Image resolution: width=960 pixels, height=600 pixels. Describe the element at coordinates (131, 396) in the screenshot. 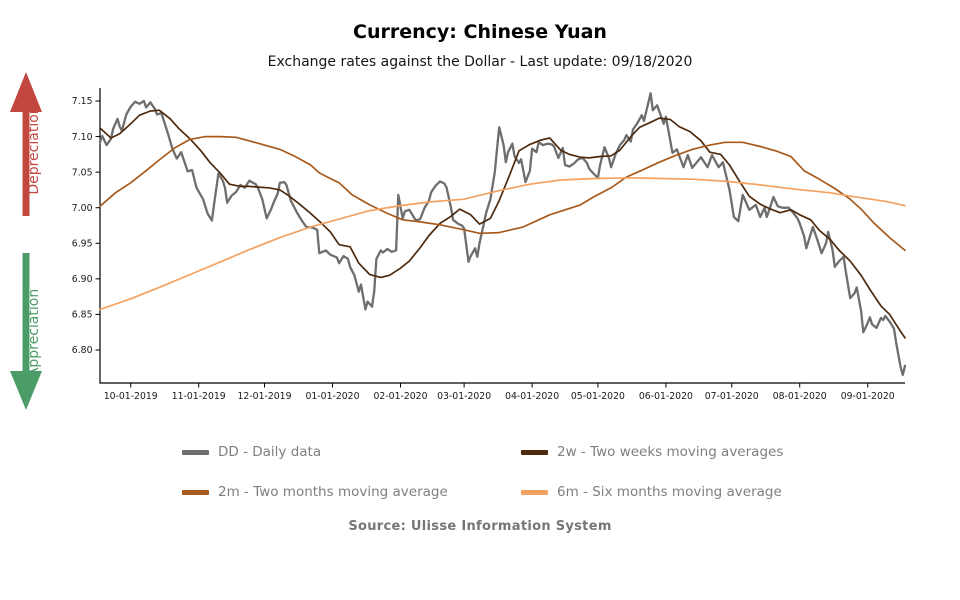

I see `x-tick-label: 10-01-2019` at that location.